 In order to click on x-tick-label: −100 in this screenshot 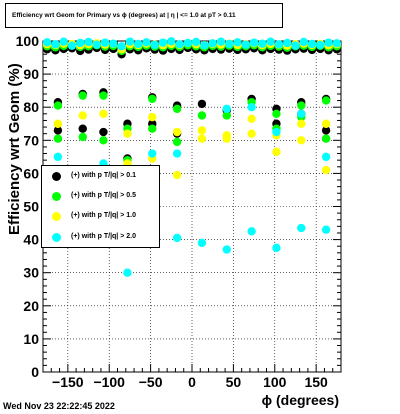, I will do `click(109, 382)`.